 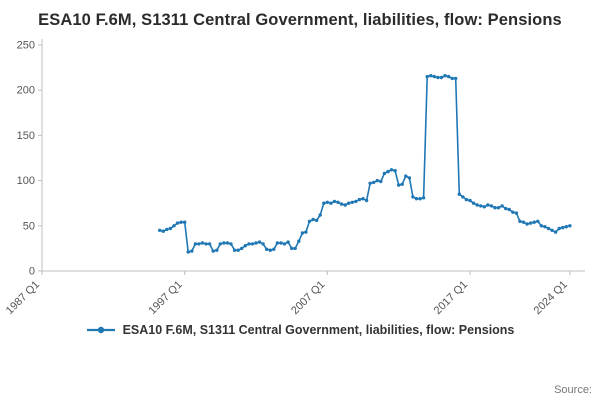 What do you see at coordinates (23, 298) in the screenshot?
I see `svg-text: 1987 Q1` at bounding box center [23, 298].